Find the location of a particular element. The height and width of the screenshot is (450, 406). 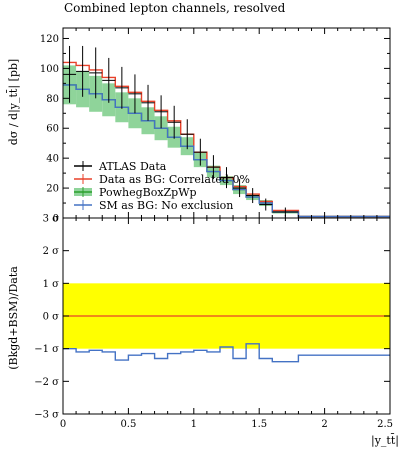

y-tick-label: 3 σ is located at coordinates (51, 219).